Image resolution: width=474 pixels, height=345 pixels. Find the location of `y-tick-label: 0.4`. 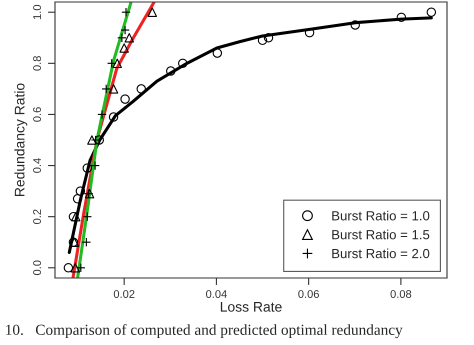

y-tick-label: 0.4 is located at coordinates (37, 165).